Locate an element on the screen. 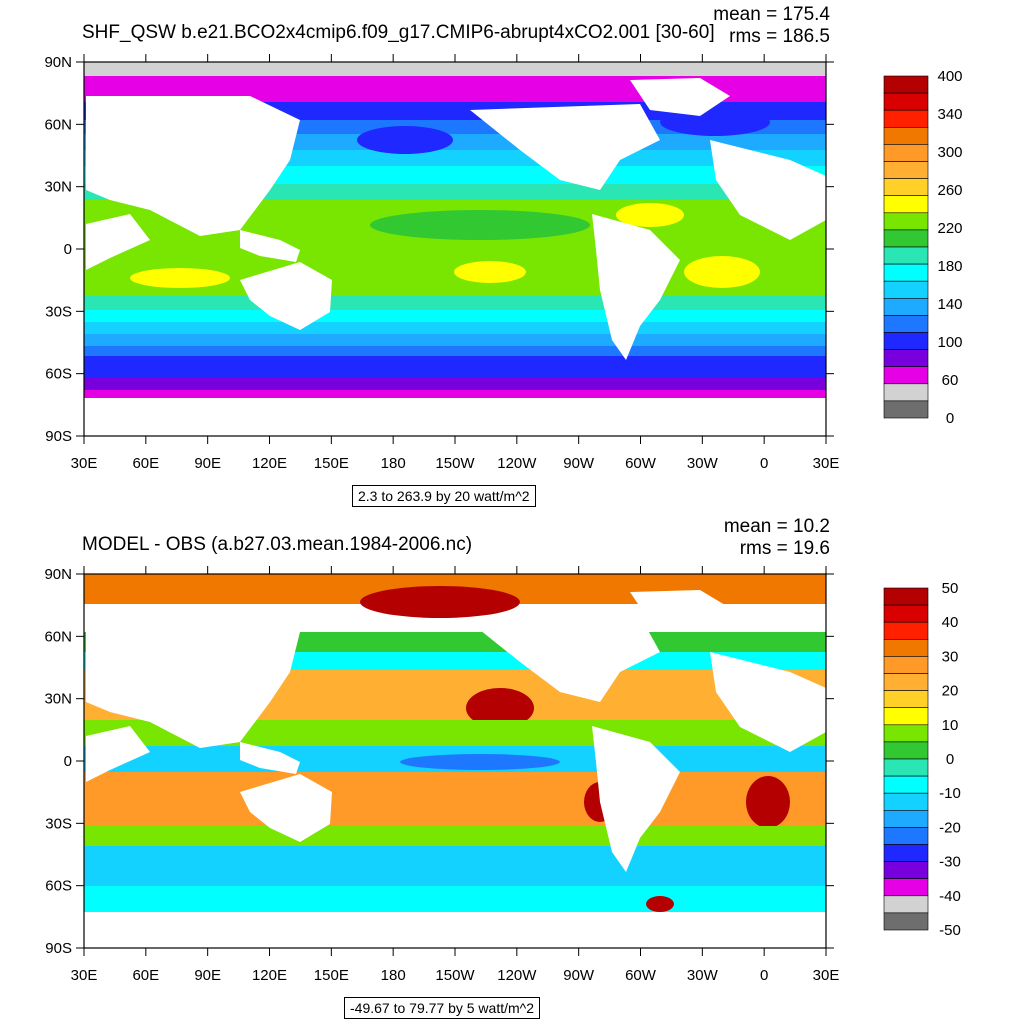  colorbar-label: 140 is located at coordinates (949, 304).